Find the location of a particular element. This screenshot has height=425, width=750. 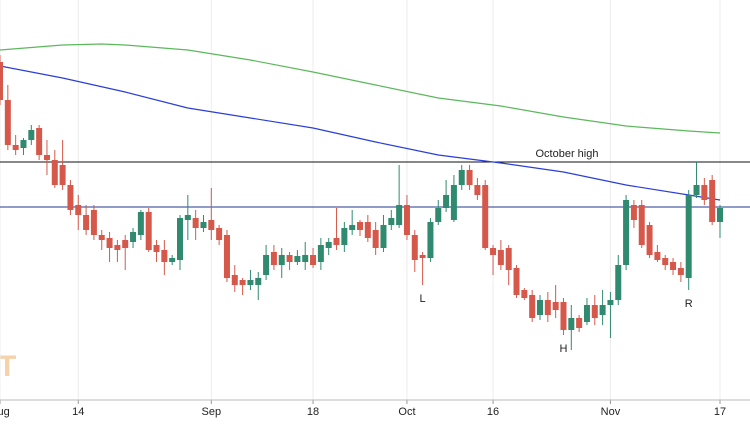

x-tick-label: Oct is located at coordinates (406, 412).